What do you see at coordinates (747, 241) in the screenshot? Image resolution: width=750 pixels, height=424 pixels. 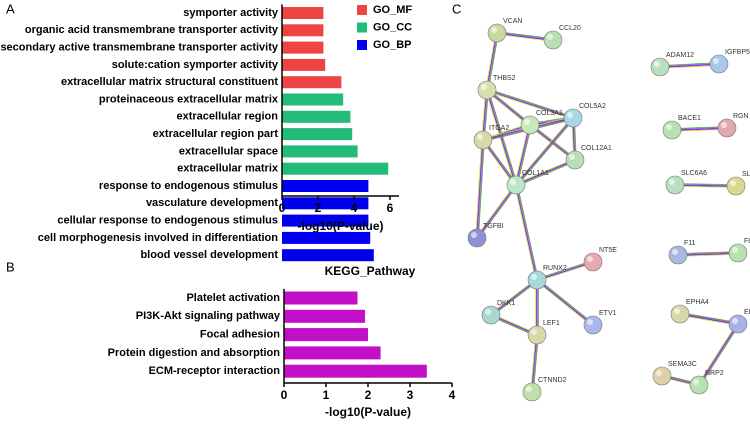 I see `node-label: F8` at bounding box center [747, 241].